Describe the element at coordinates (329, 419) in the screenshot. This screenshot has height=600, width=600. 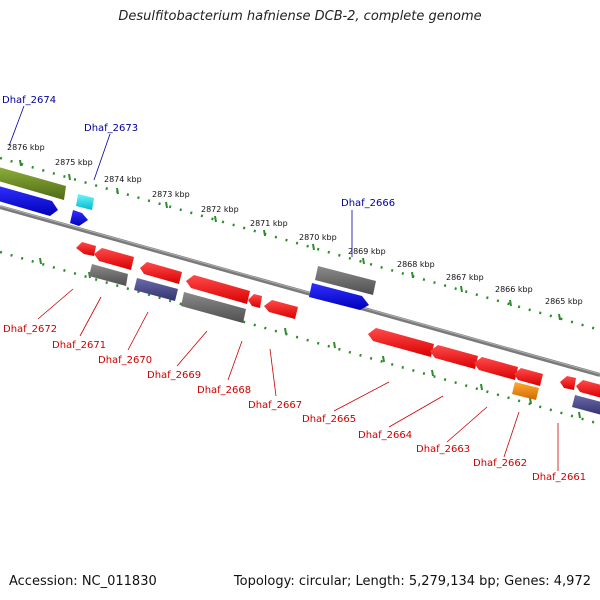
I see `gene-label: Dhaf_2665` at that location.